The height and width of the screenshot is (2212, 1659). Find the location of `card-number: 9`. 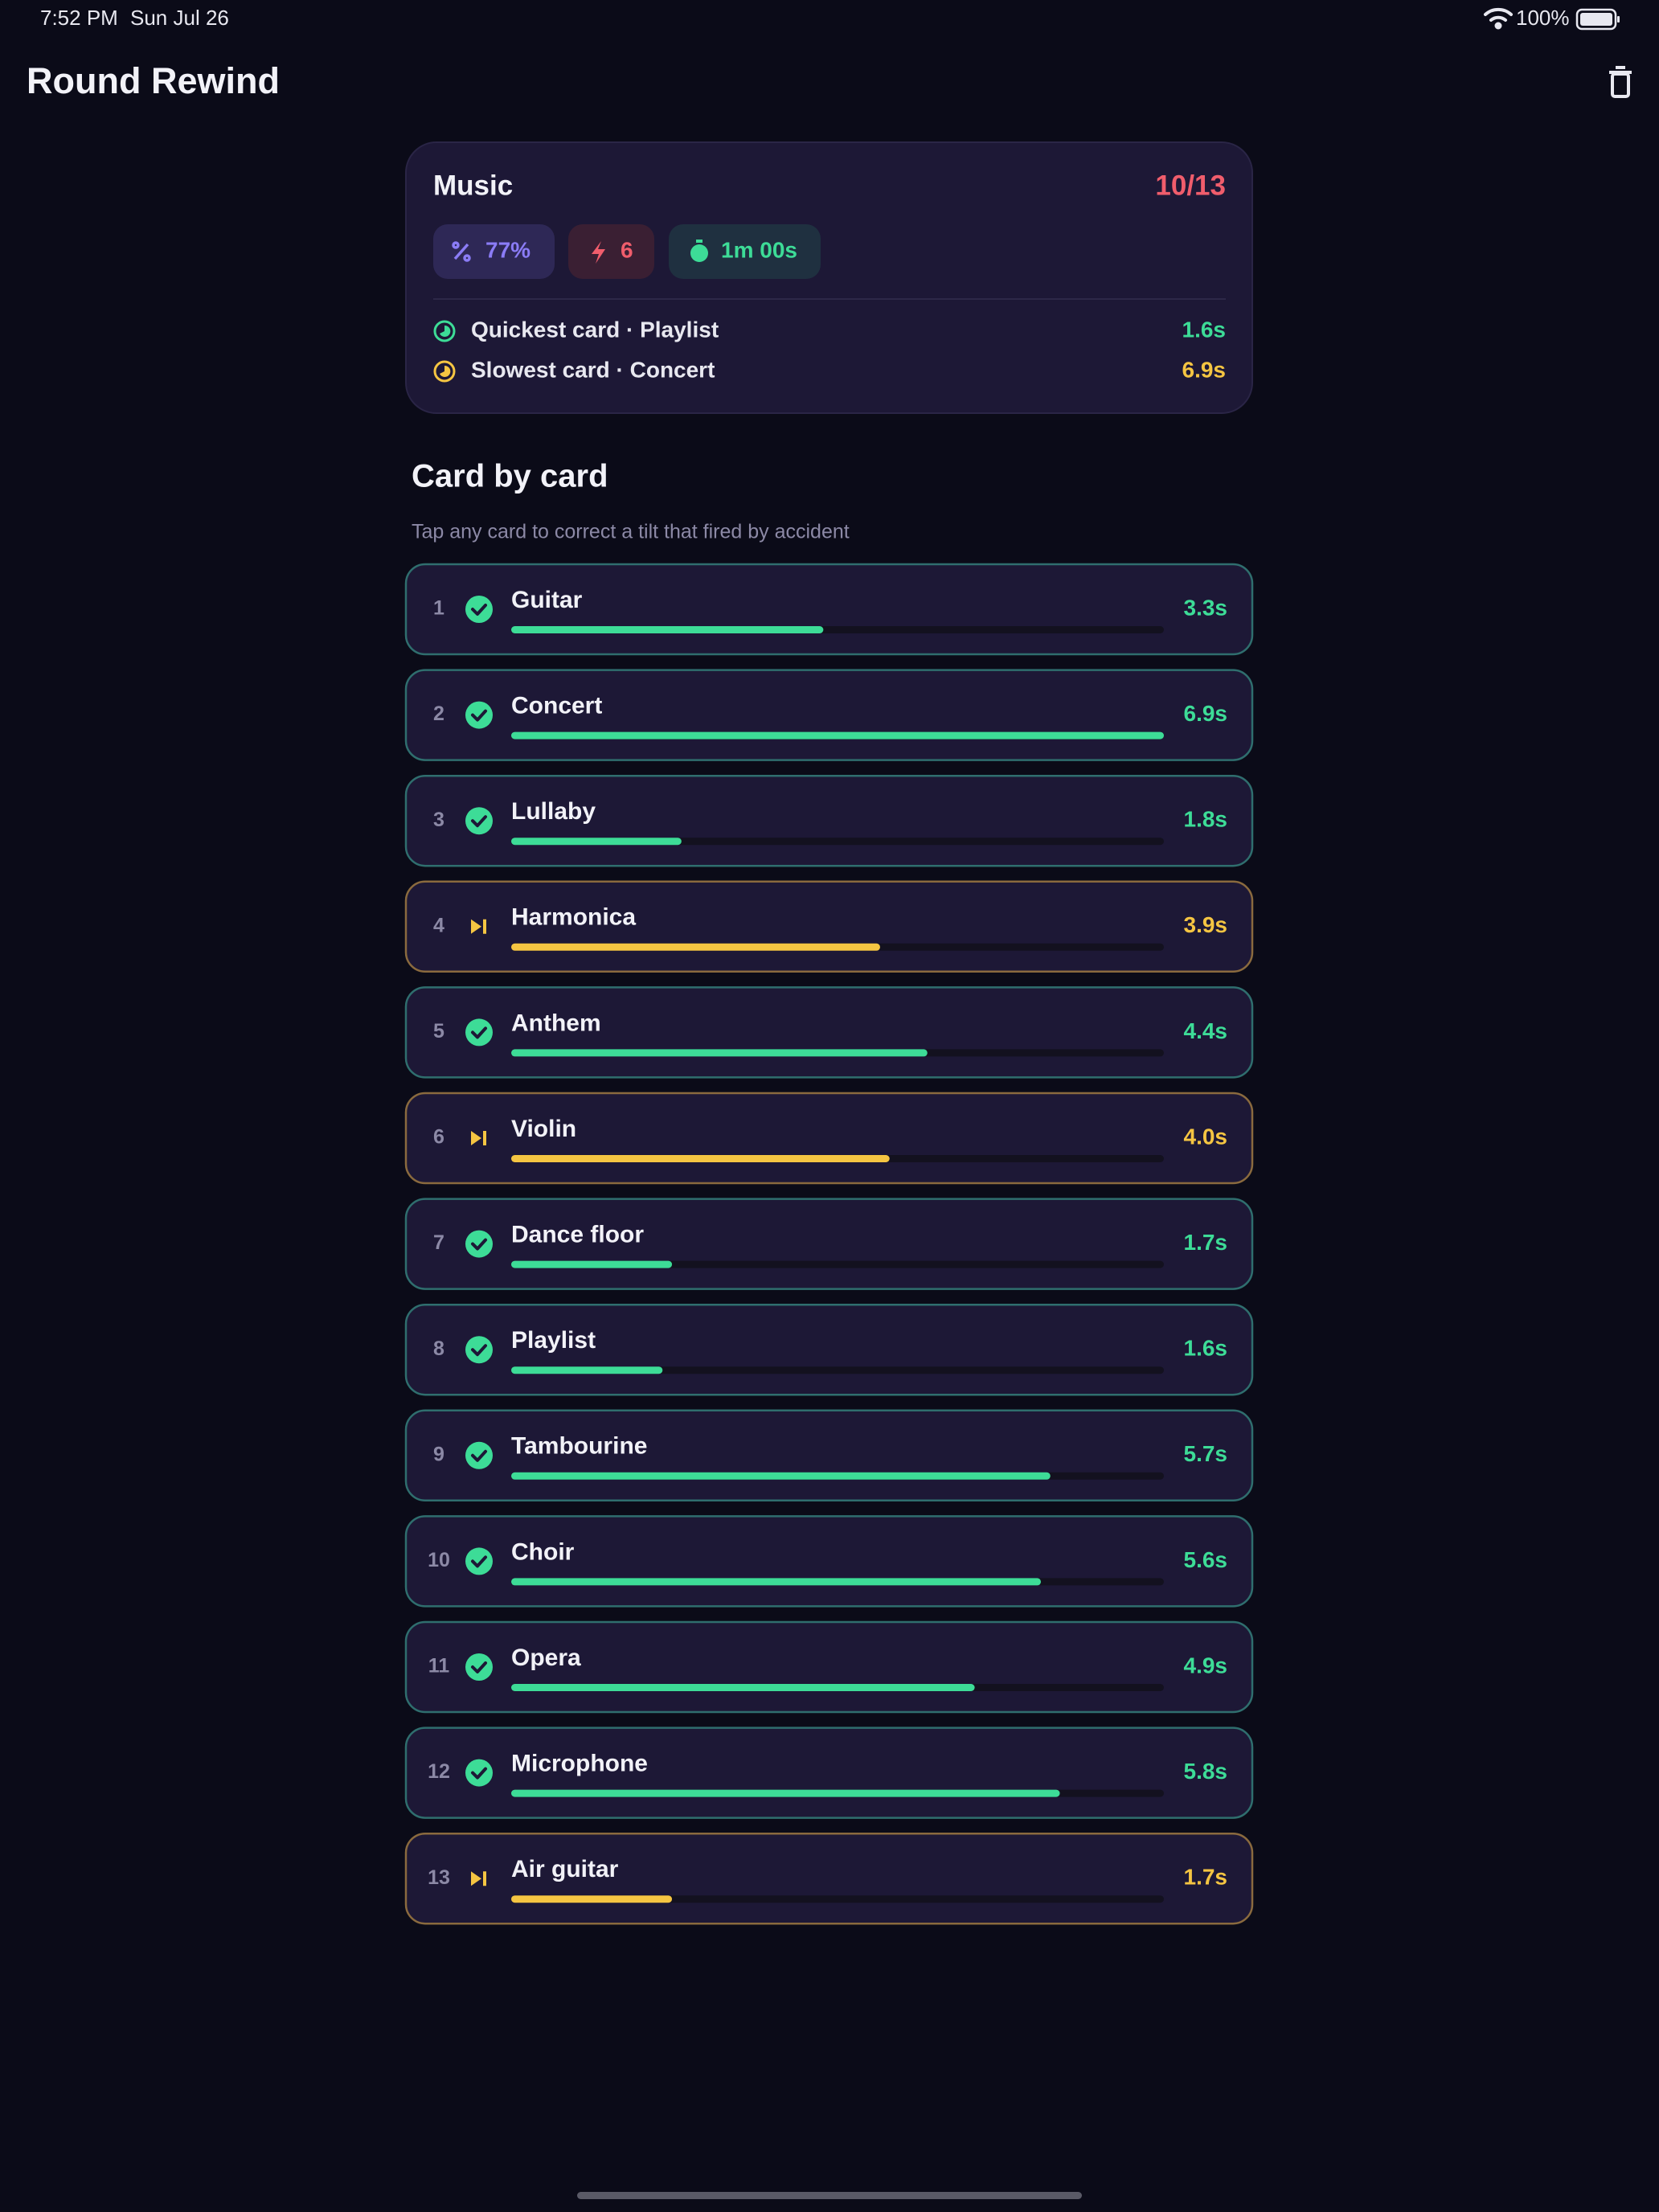

card-number: 9 is located at coordinates (438, 1454).